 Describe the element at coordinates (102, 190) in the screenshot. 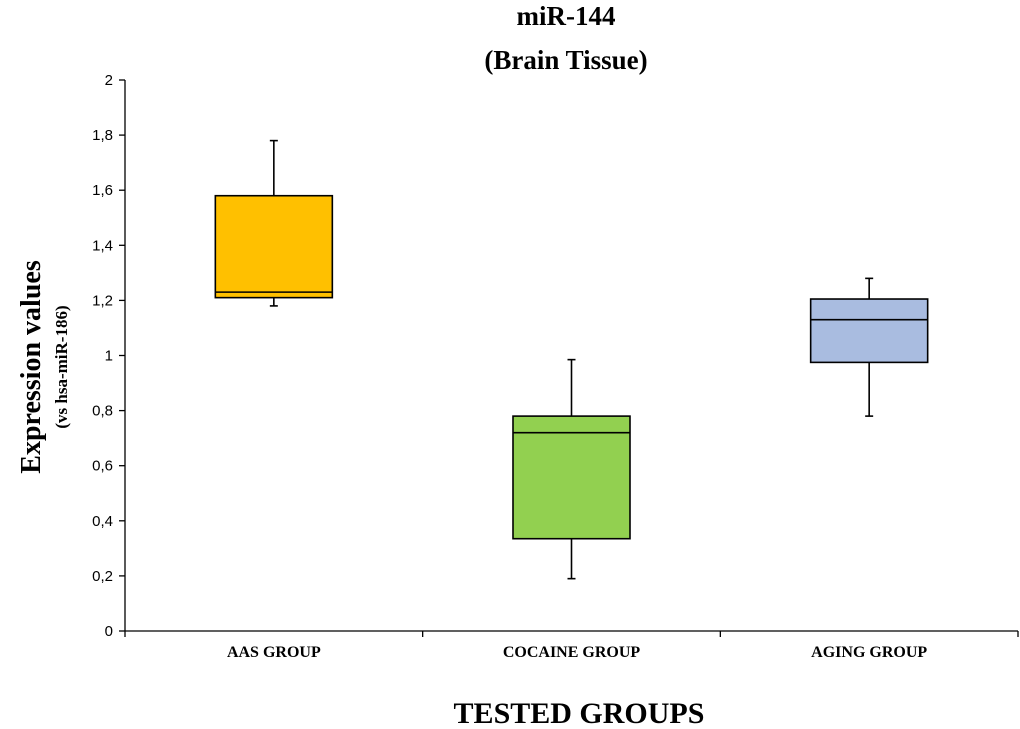

I see `y-tick-label: 1,6` at that location.